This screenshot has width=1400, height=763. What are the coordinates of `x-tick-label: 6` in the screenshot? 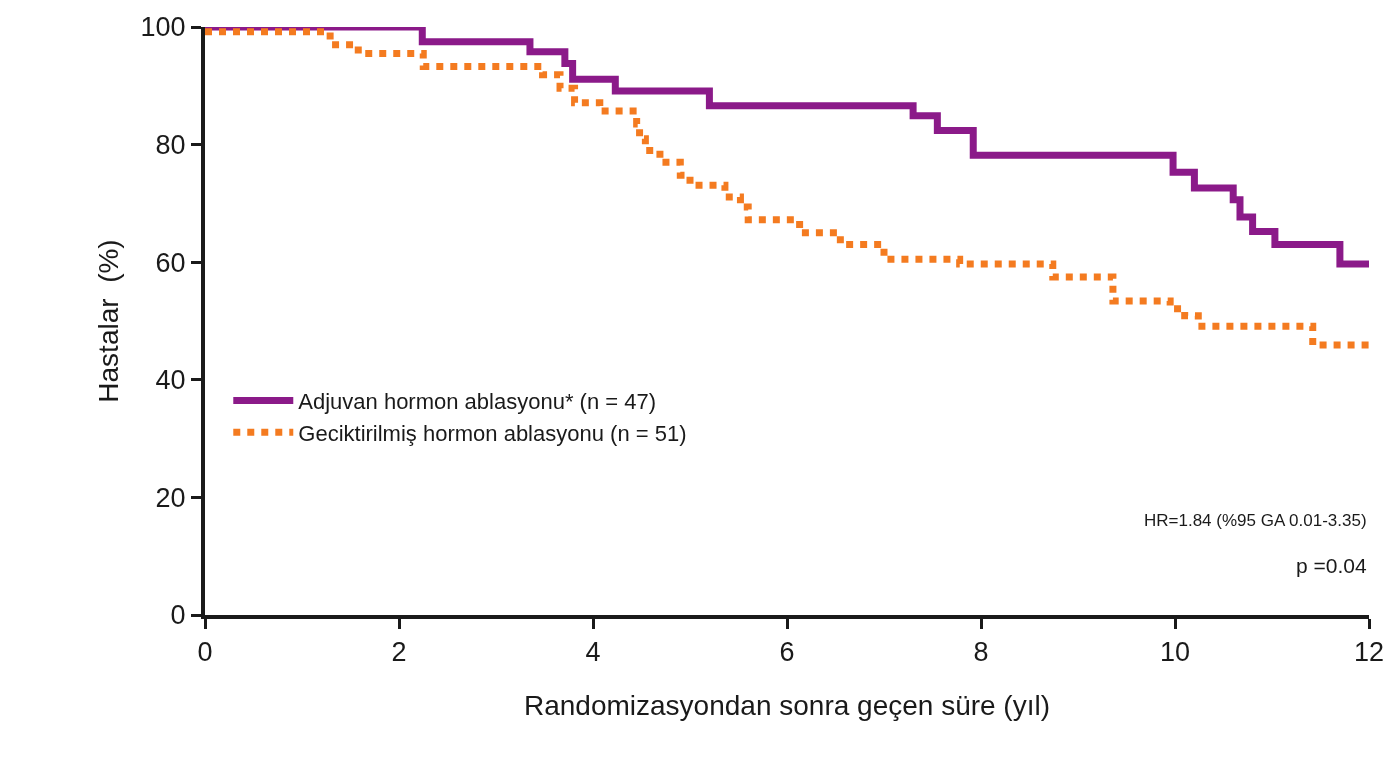 It's located at (787, 652).